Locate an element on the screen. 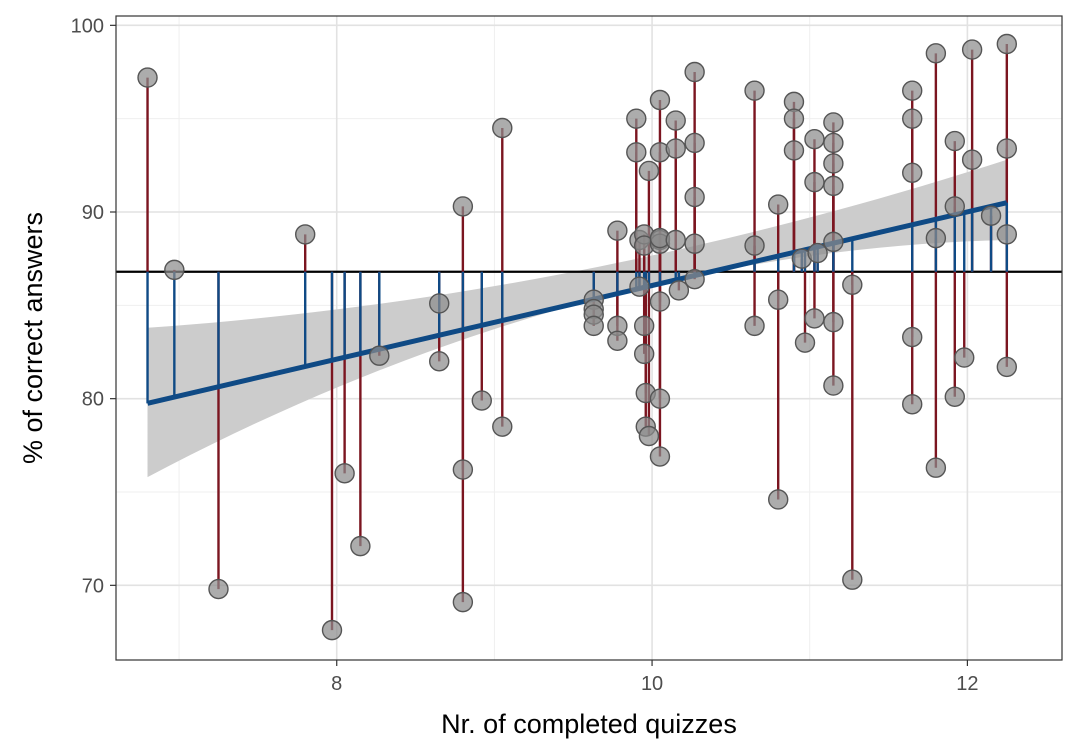 The height and width of the screenshot is (756, 1080). y-tick-label: 70 is located at coordinates (93, 586).